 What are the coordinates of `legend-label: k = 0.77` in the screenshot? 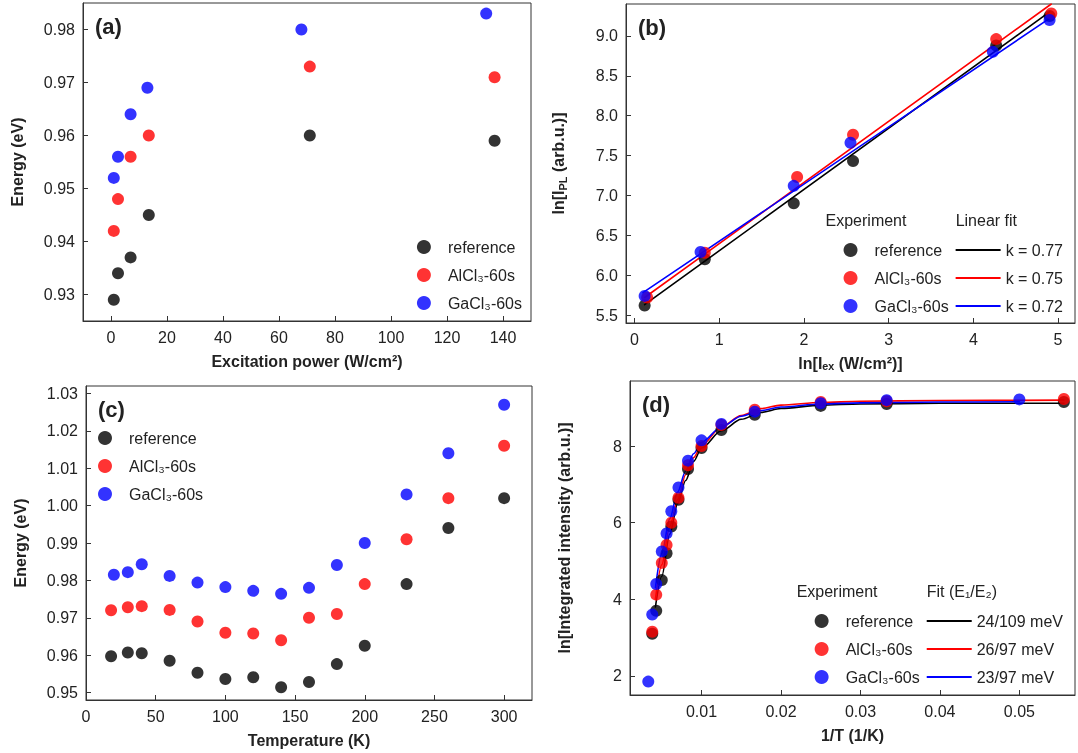 It's located at (1034, 250).